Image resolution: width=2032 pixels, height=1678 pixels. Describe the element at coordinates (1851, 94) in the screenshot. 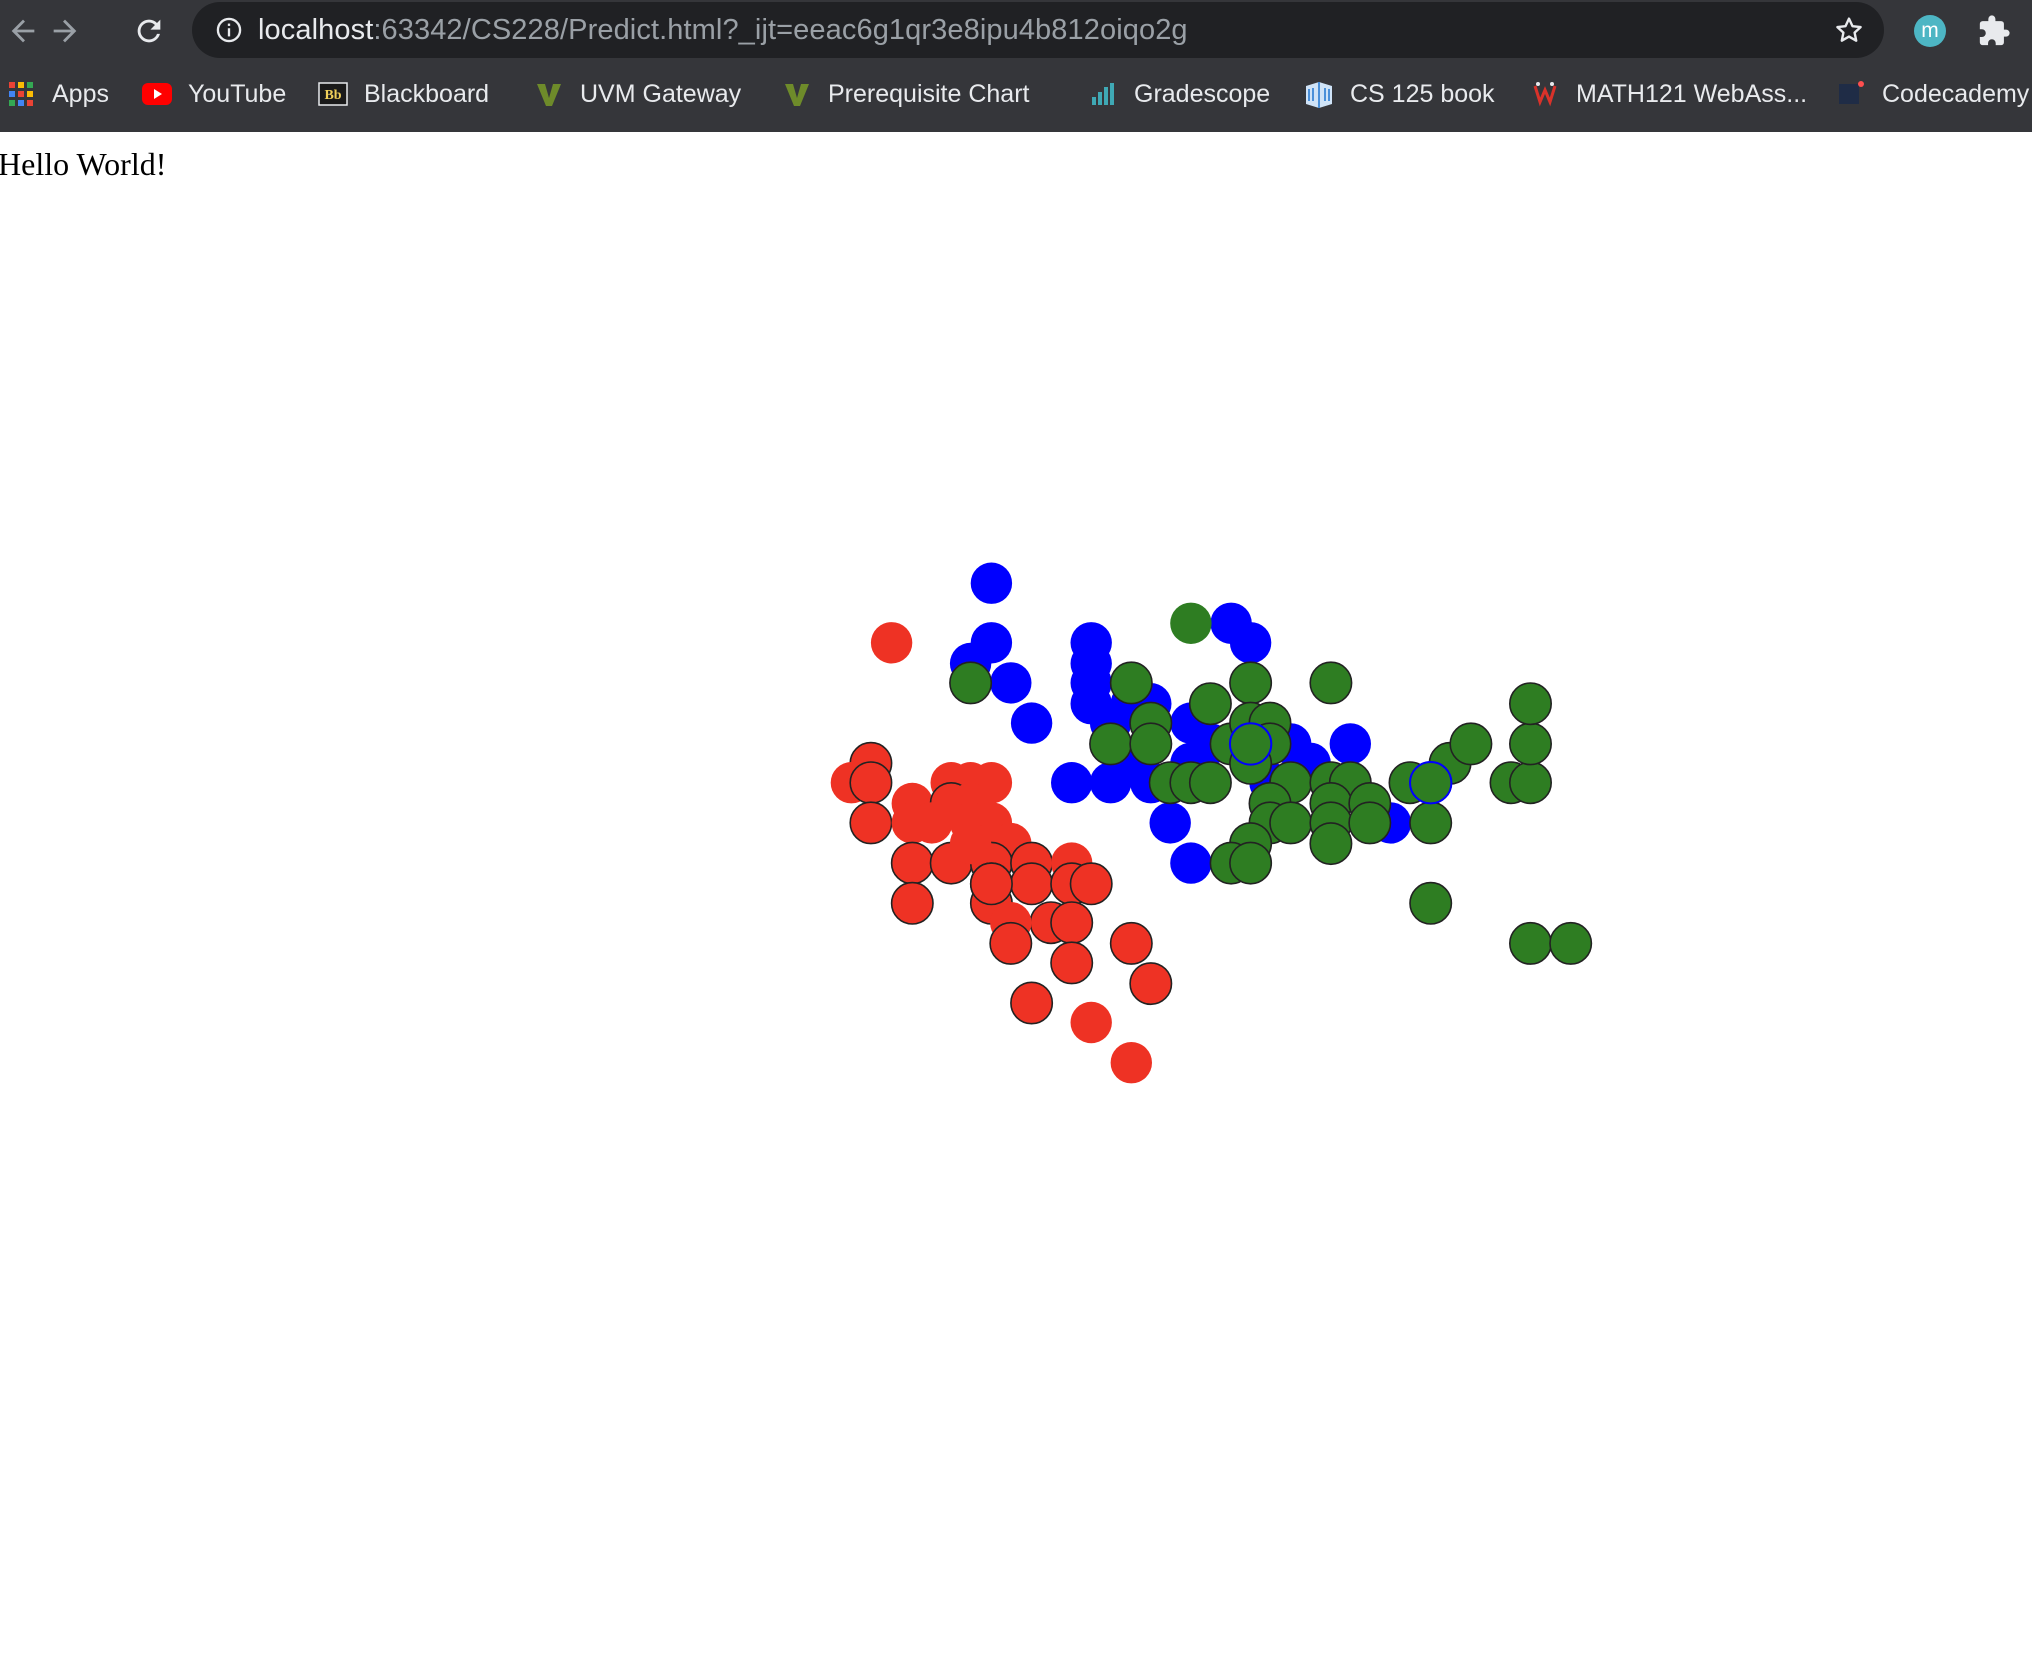

I see `codecademy-icon` at that location.